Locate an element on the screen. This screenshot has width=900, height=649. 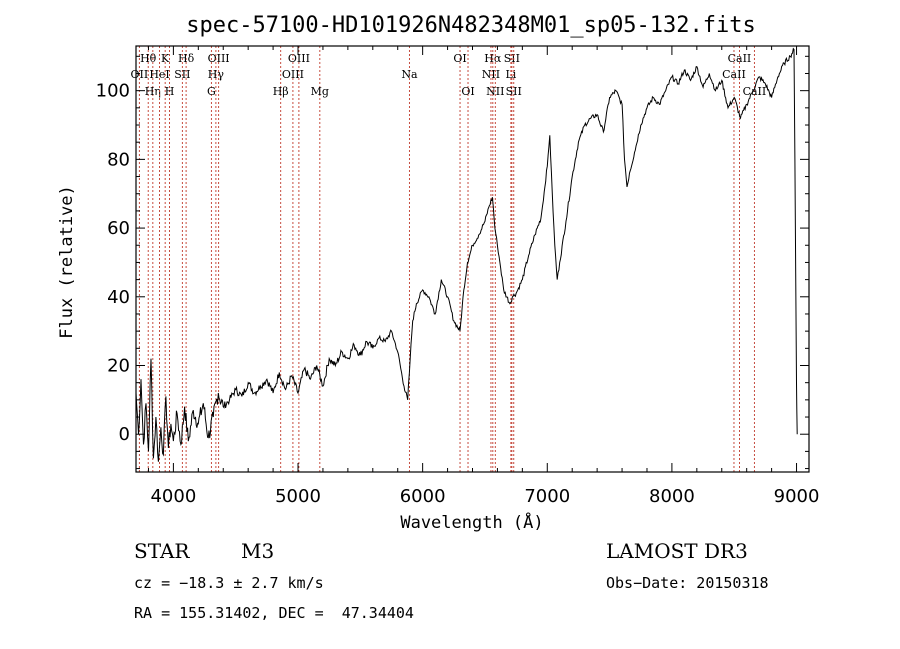
y-tick-label-0: 0 is located at coordinates (124, 434).